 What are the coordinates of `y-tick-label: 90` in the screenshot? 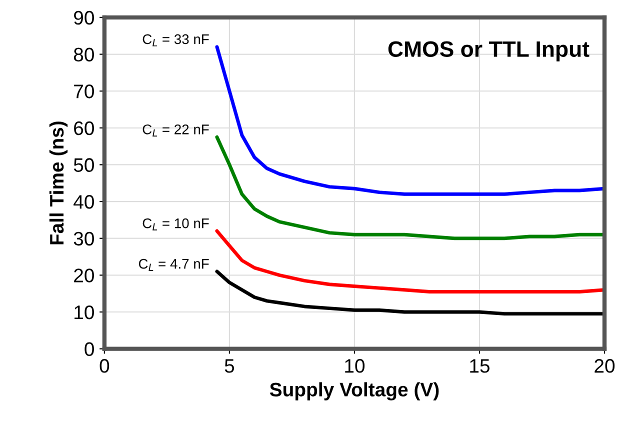 It's located at (84, 17).